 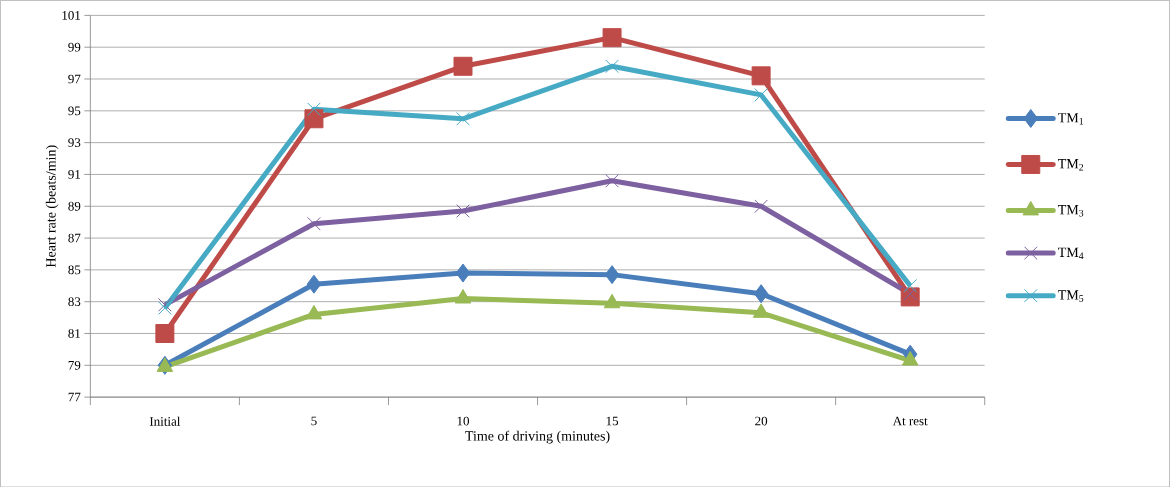 I want to click on legend-label: TM$_{5}$, so click(x=1071, y=296).